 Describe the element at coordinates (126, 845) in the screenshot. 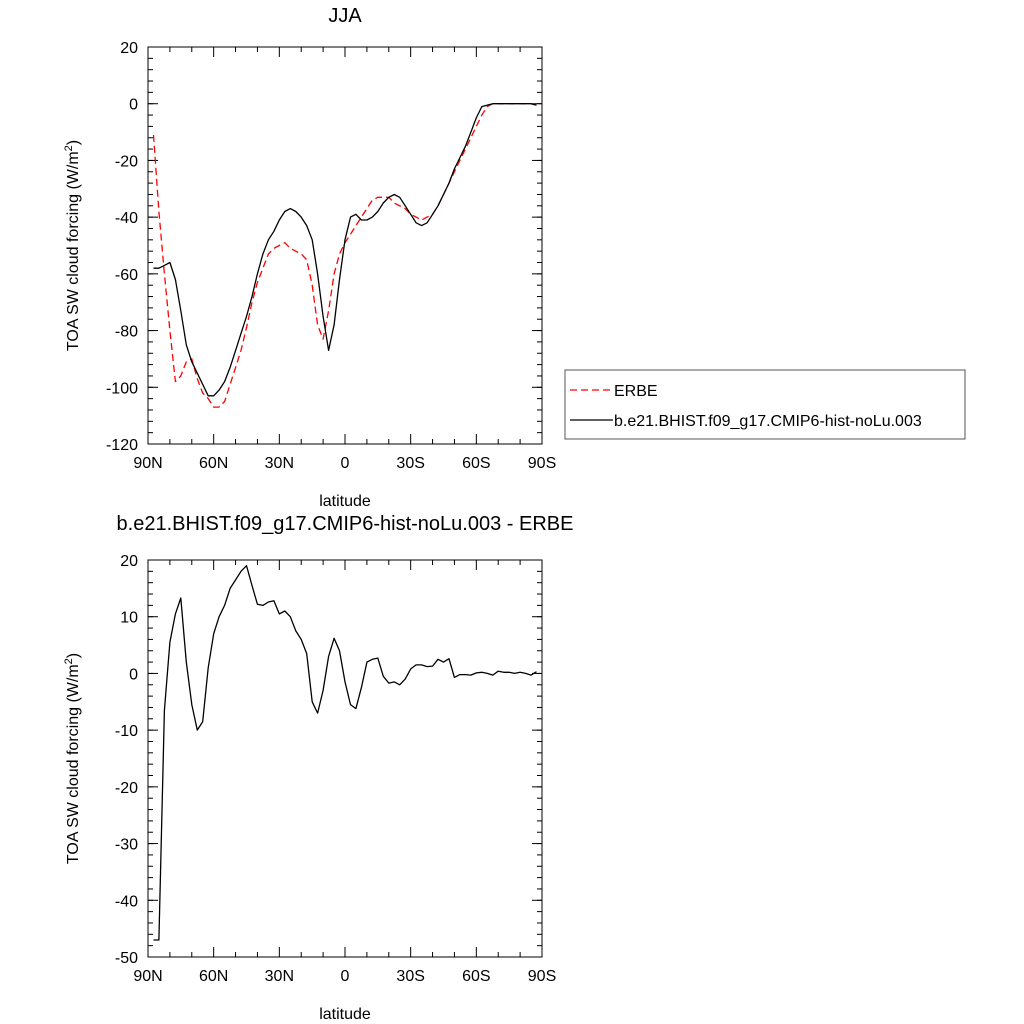

I see `y-tick-label: -30` at that location.